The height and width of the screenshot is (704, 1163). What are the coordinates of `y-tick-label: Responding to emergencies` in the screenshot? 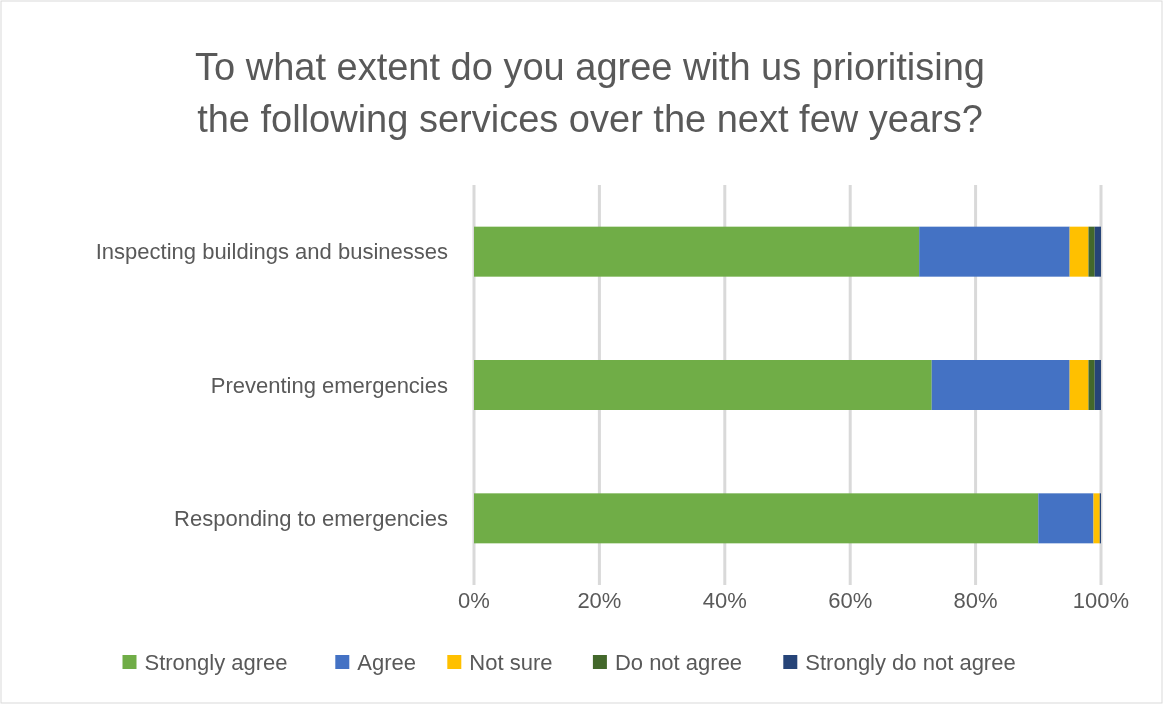 It's located at (311, 519).